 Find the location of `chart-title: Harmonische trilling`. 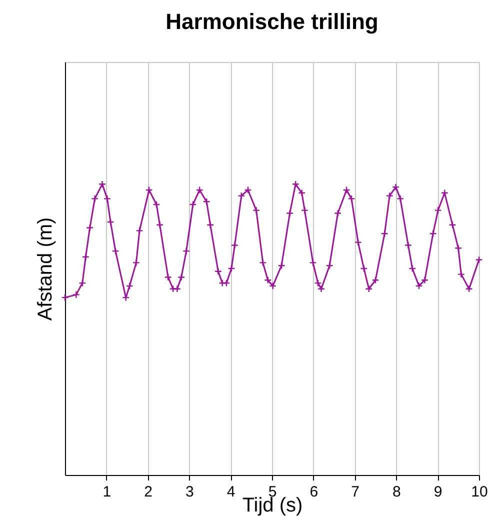

chart-title: Harmonische trilling is located at coordinates (272, 21).